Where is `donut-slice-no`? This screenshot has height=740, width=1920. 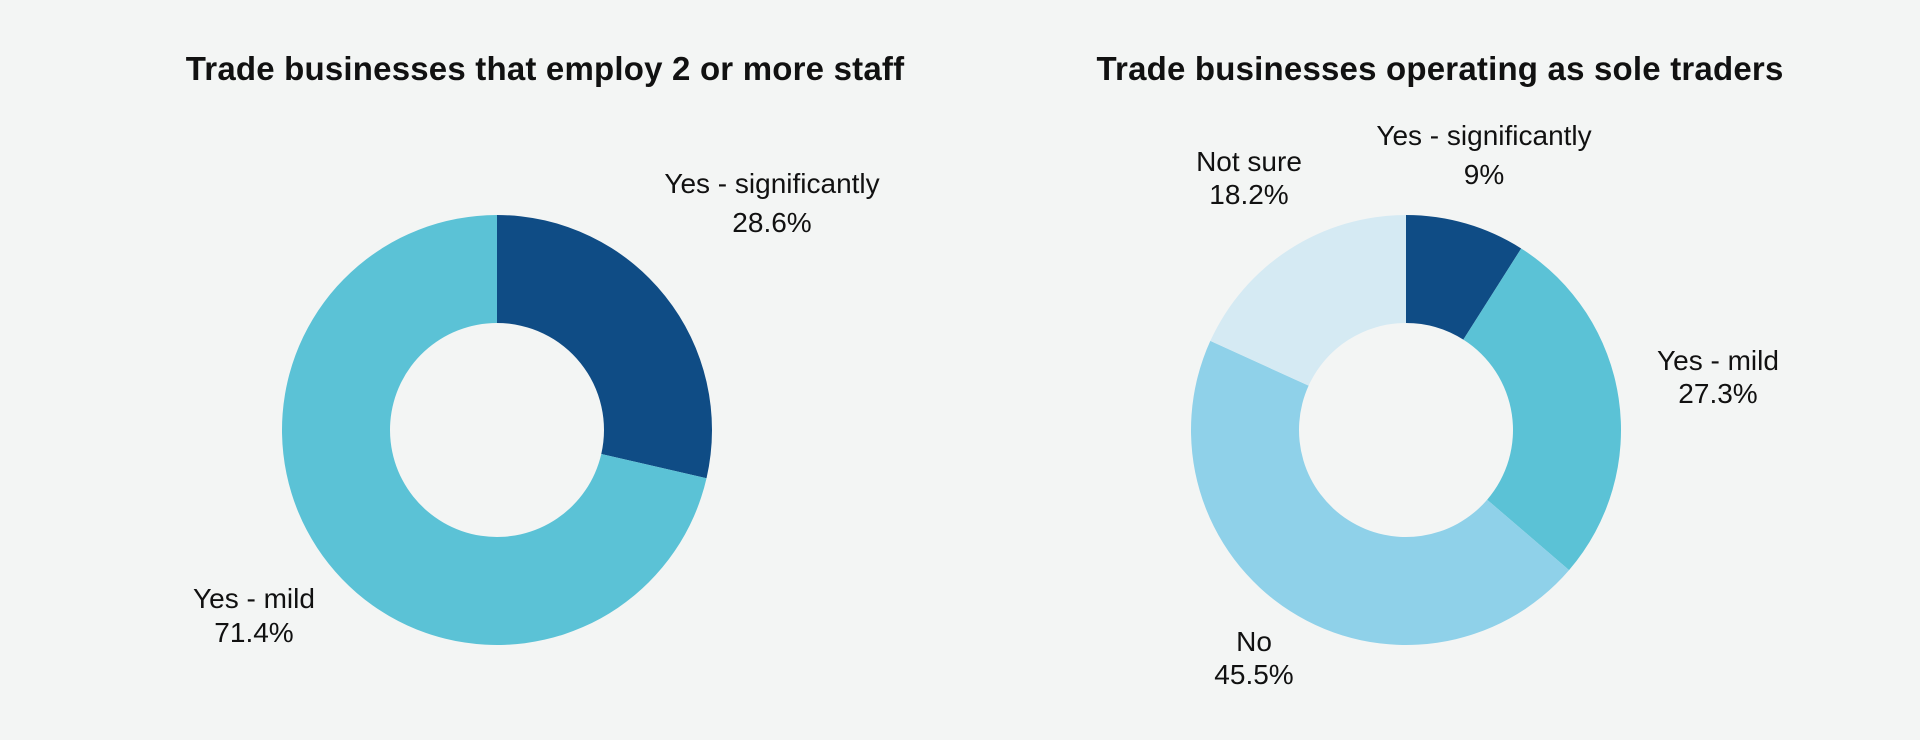
donut-slice-no is located at coordinates (1380, 492).